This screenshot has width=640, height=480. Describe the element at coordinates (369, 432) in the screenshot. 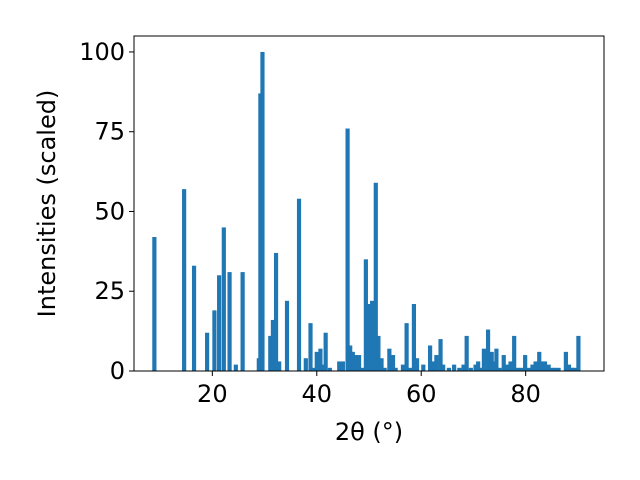

I see `x-axis-label: 2θ (°)` at that location.